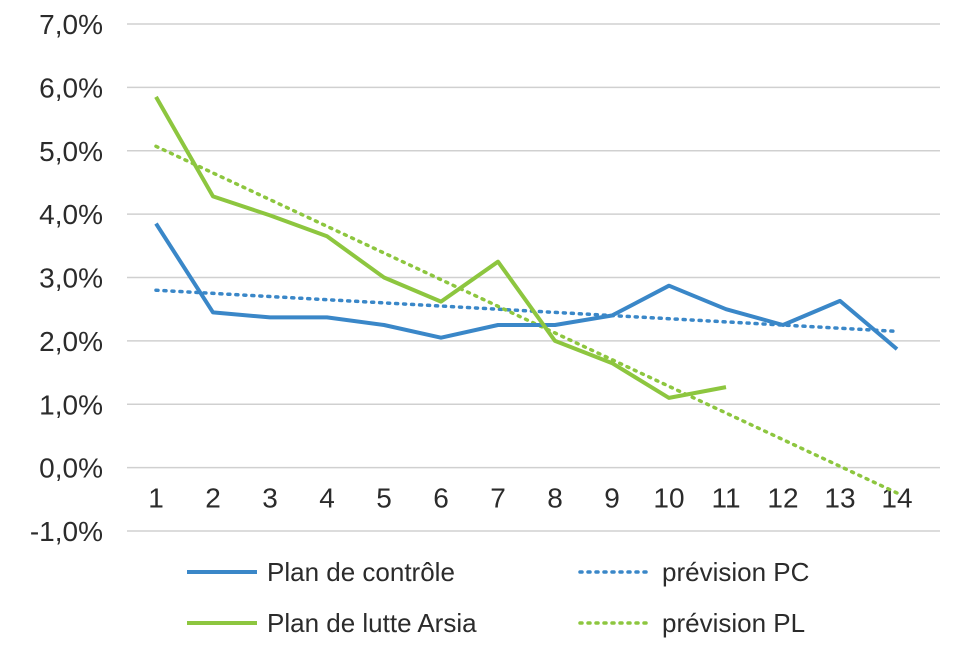 This screenshot has height=669, width=975. I want to click on x-tick-label: 12, so click(782, 498).